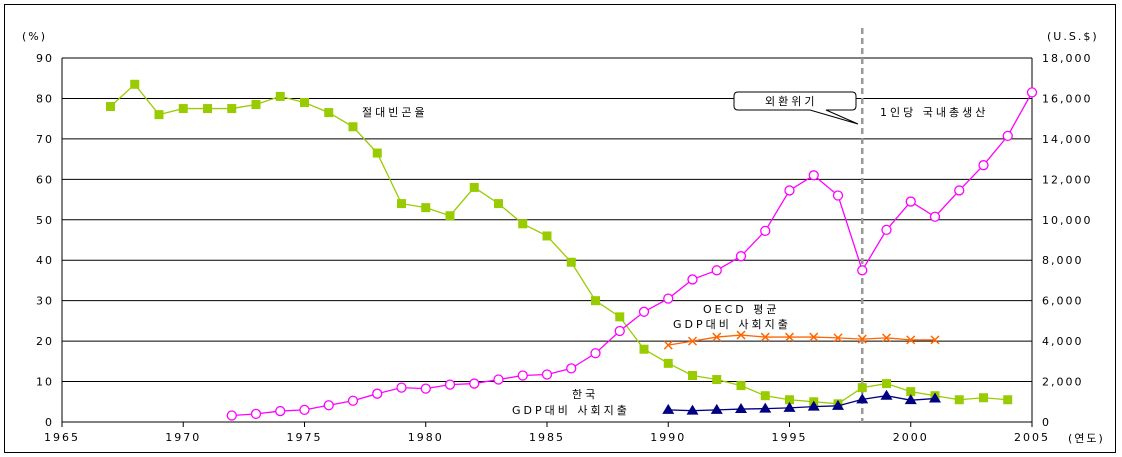  Describe the element at coordinates (49, 422) in the screenshot. I see `left-tick-label: 0` at that location.